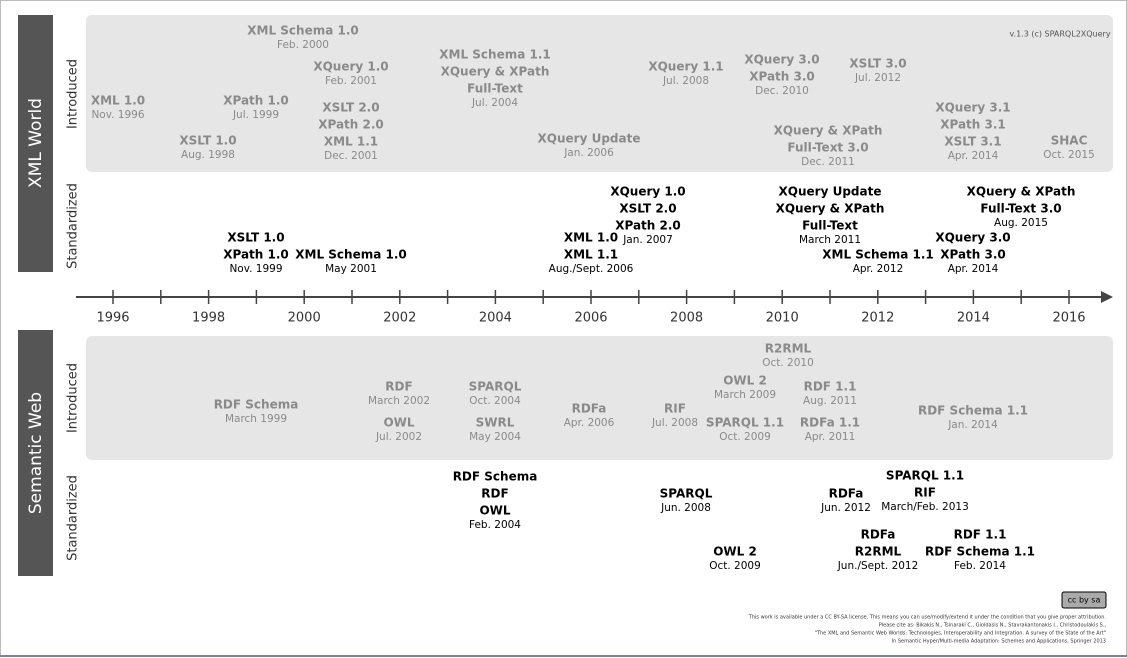 The height and width of the screenshot is (658, 1127). I want to click on event-name: XQuery Update, so click(830, 192).